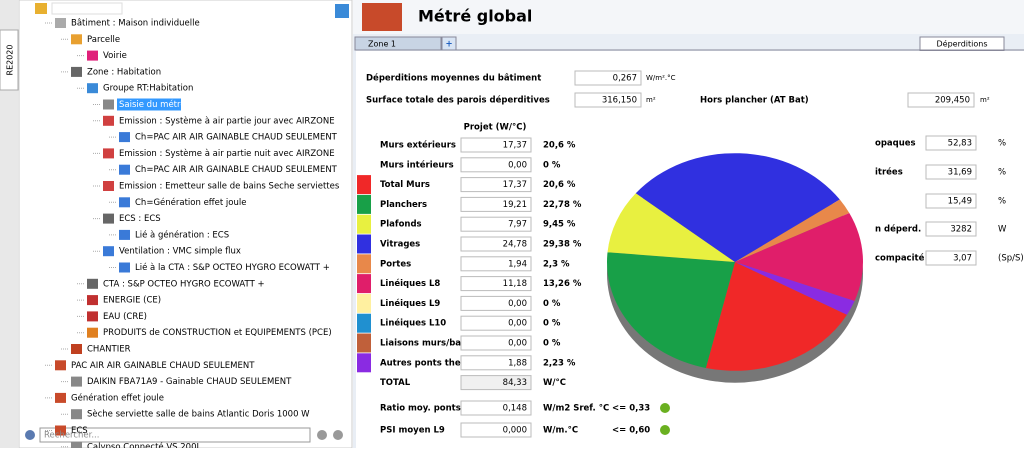  What do you see at coordinates (115, 56) in the screenshot?
I see `tree-node: Voirie` at bounding box center [115, 56].